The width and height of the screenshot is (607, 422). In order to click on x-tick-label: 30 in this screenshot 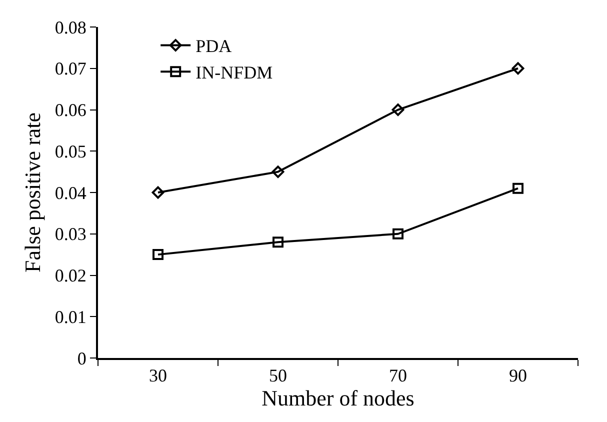, I will do `click(158, 376)`.